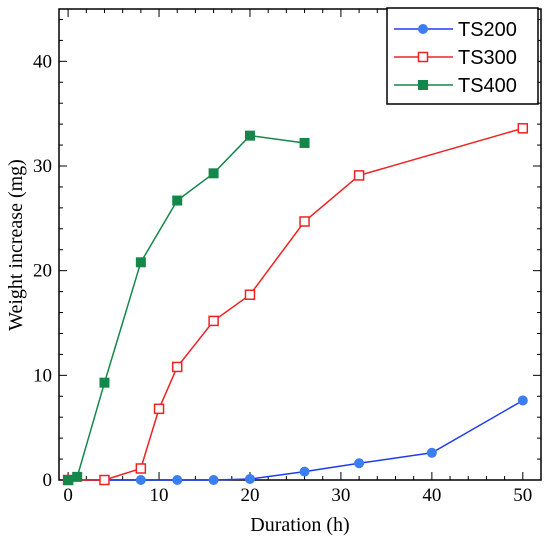 Image resolution: width=550 pixels, height=542 pixels. I want to click on legend-label: TS400, so click(487, 86).